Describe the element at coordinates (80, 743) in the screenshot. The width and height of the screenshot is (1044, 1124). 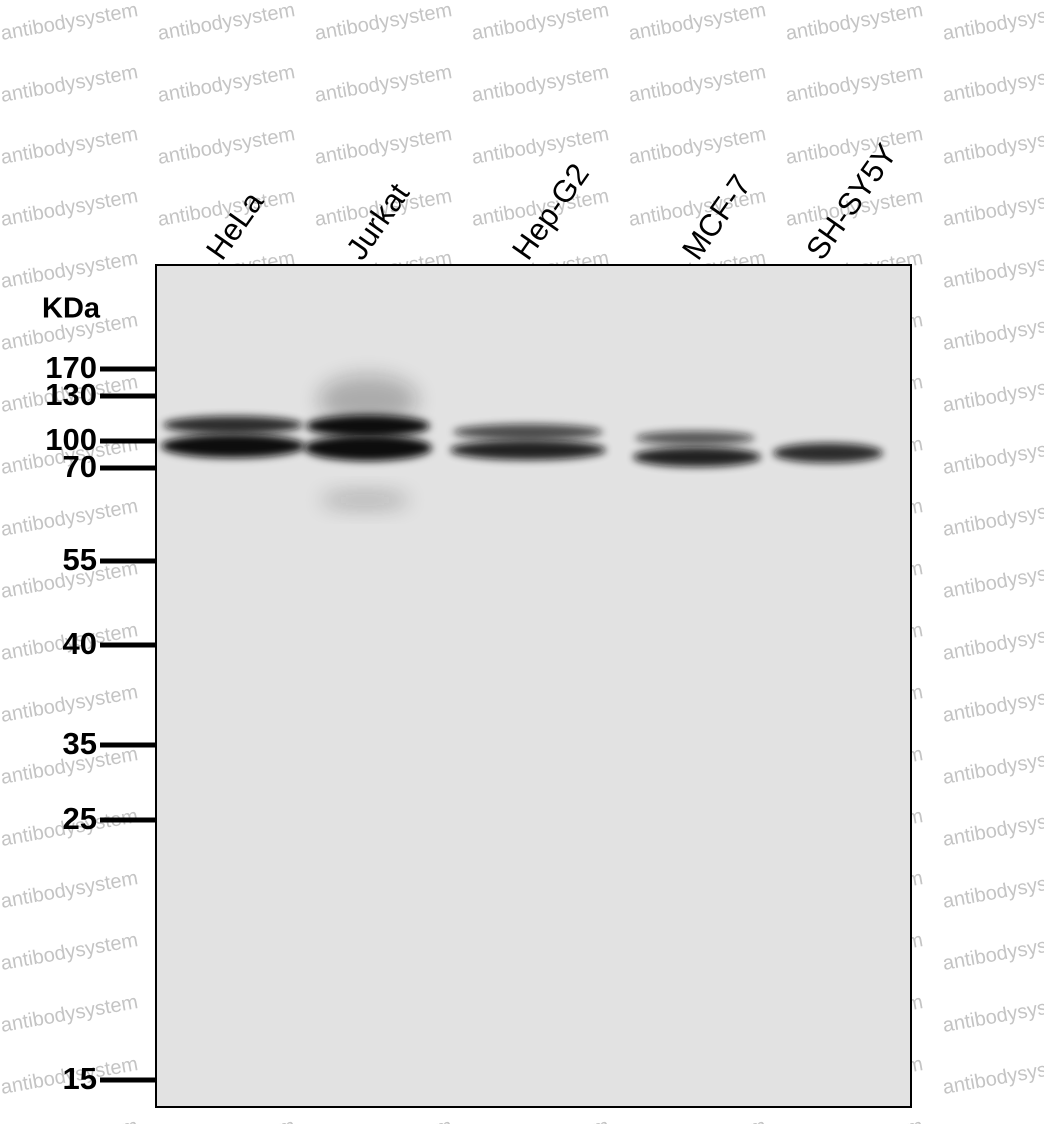
I see `marker-label: 35` at that location.